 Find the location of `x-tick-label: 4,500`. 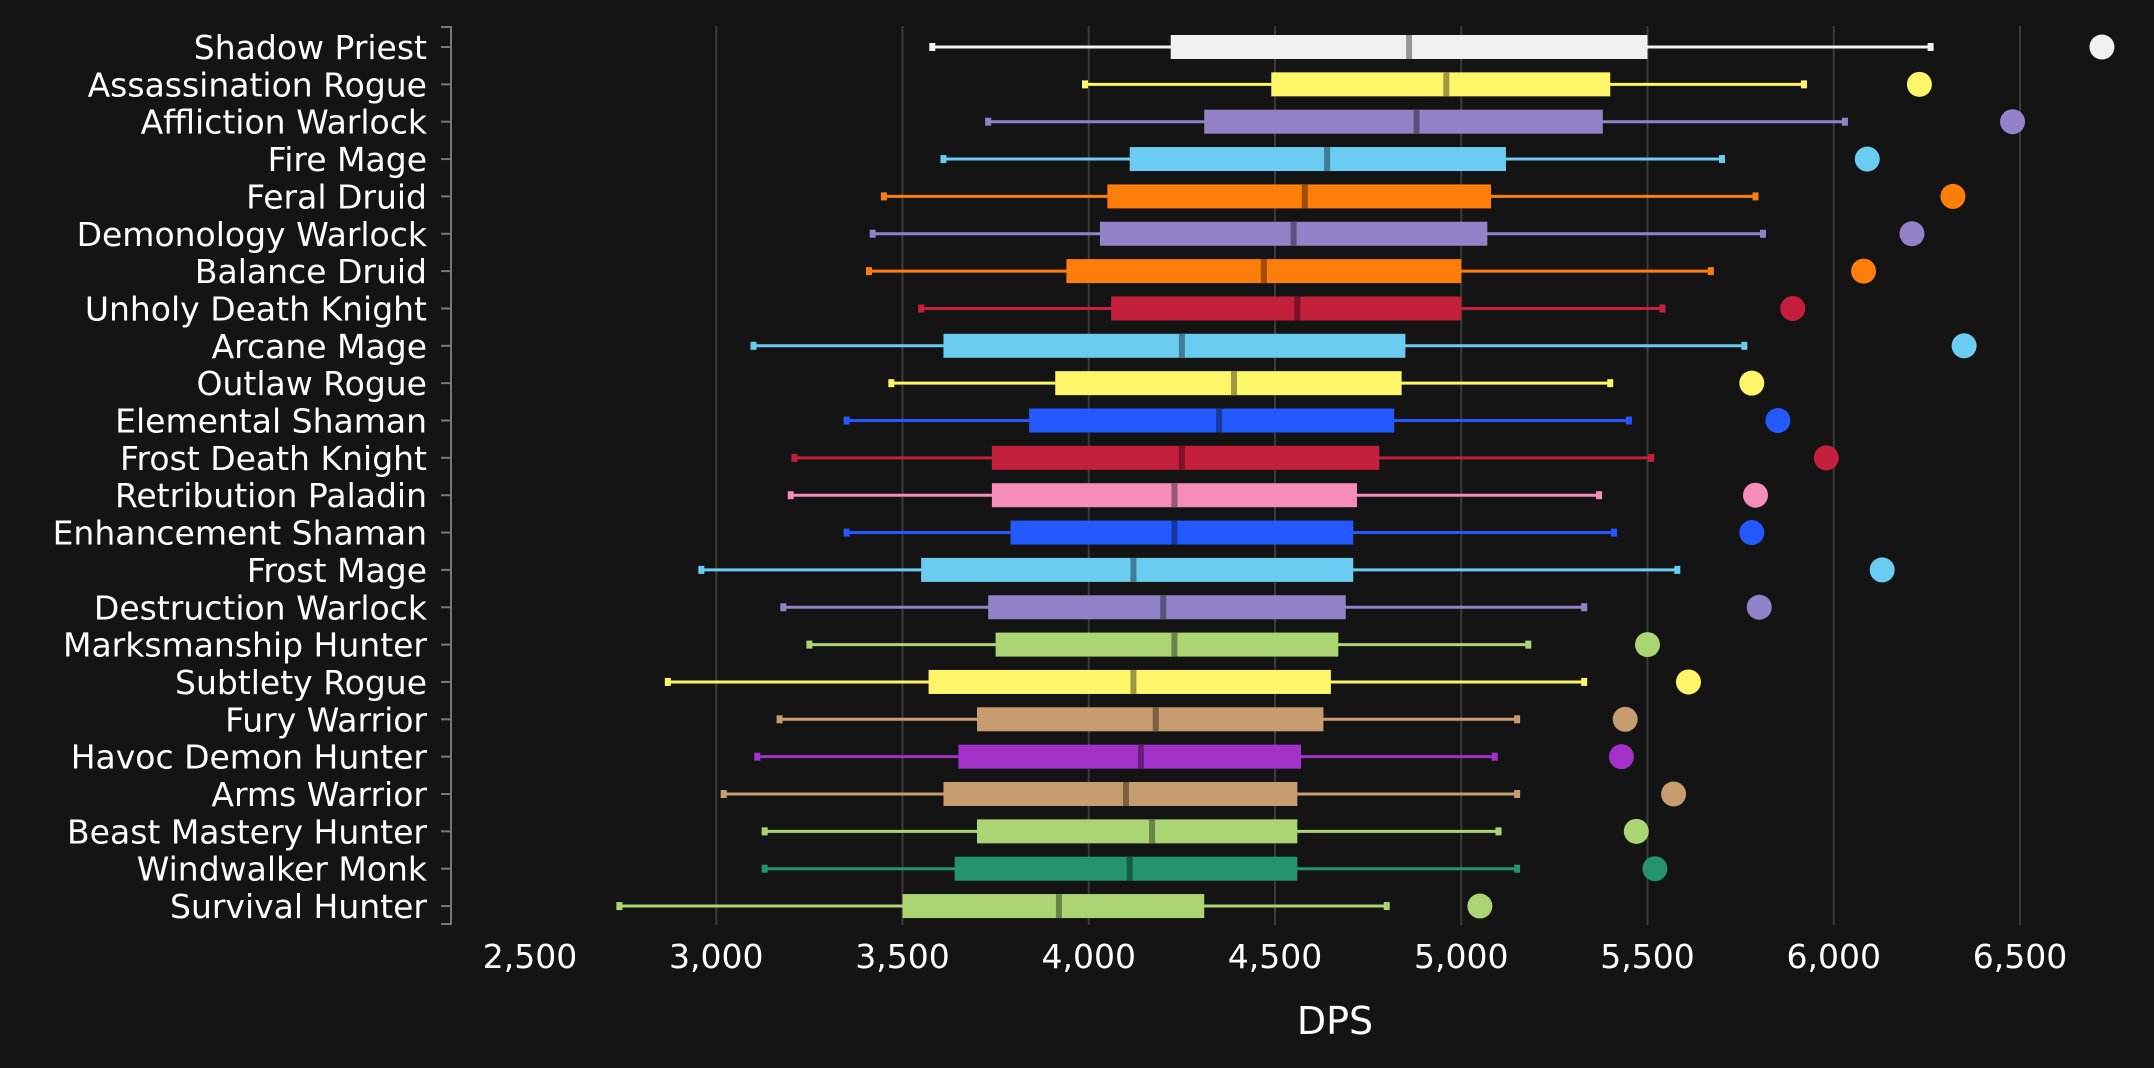

x-tick-label: 4,500 is located at coordinates (1275, 956).